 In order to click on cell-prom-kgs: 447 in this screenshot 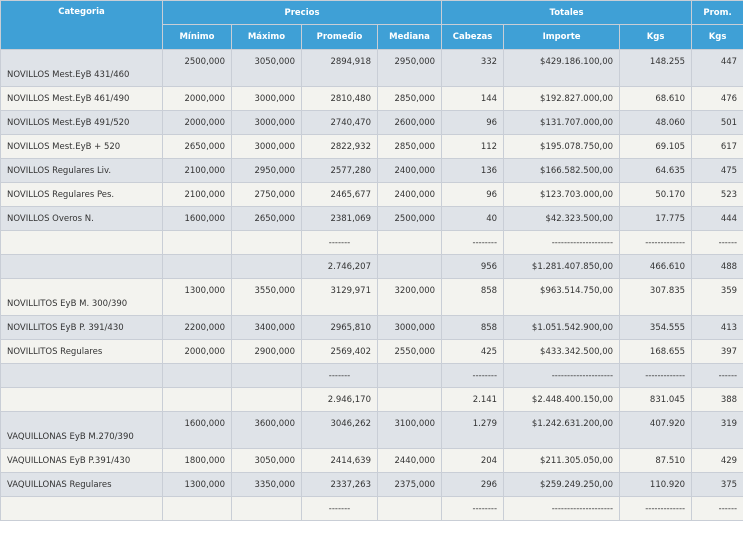, I will do `click(717, 68)`.